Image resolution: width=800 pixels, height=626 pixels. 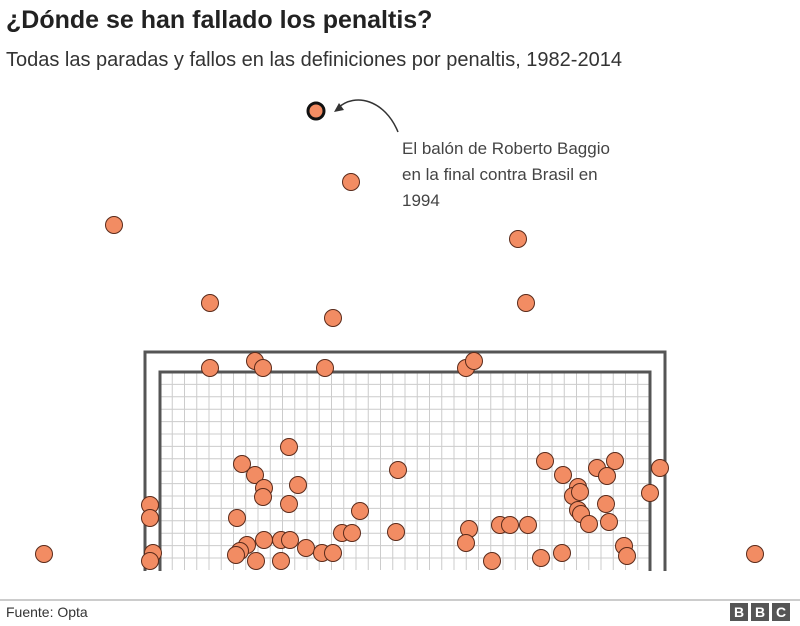 I want to click on logo-letter: C, so click(x=781, y=612).